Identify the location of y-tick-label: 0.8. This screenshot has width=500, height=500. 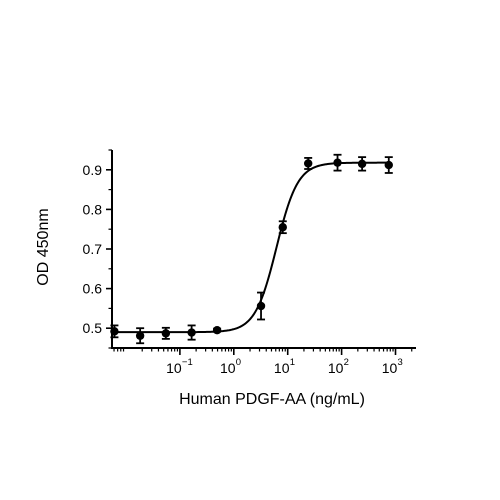
(93, 209).